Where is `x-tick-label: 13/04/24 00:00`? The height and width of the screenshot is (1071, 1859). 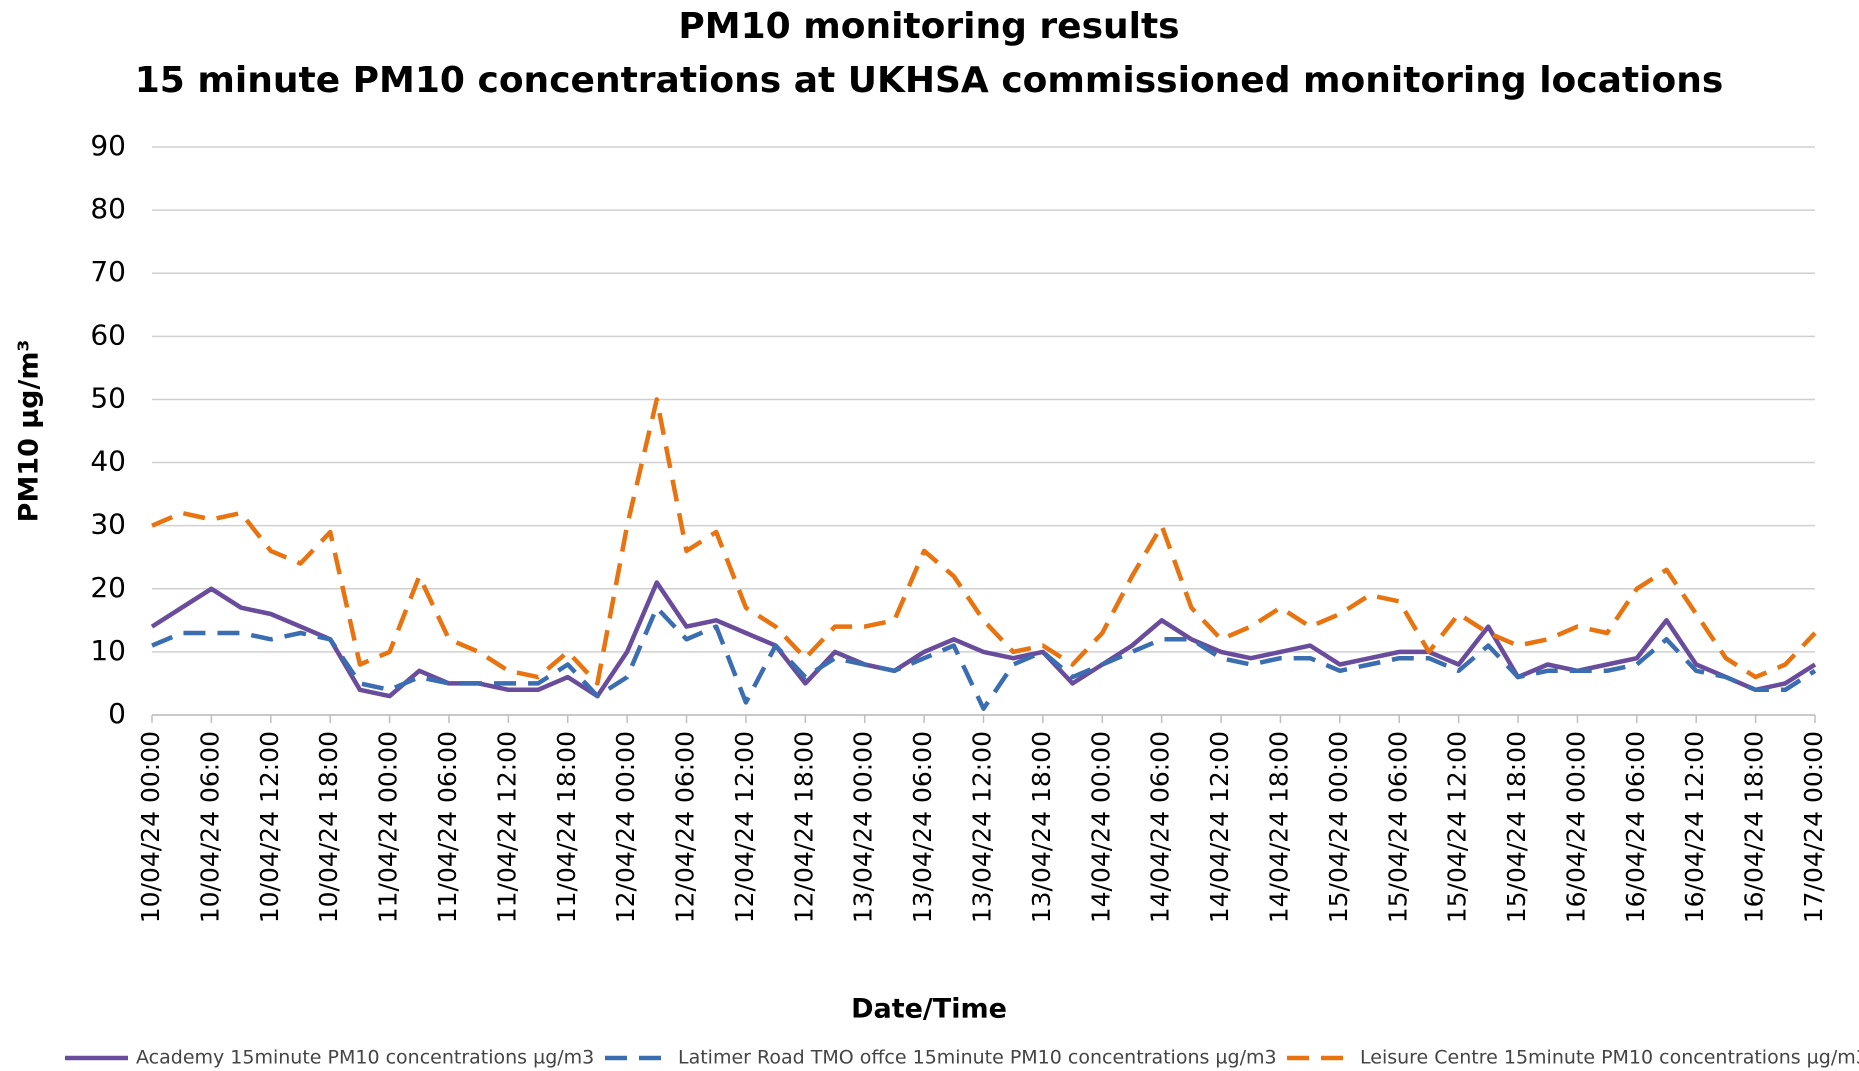
x-tick-label: 13/04/24 00:00 is located at coordinates (863, 827).